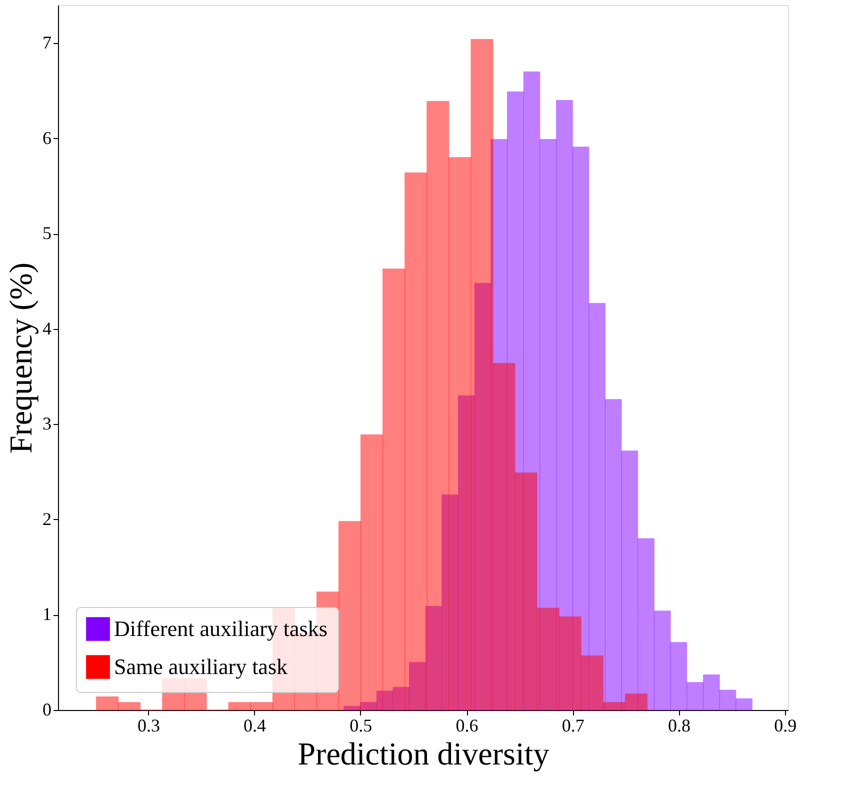 This screenshot has width=846, height=809. What do you see at coordinates (47, 518) in the screenshot?
I see `y-tick-label: 2` at bounding box center [47, 518].